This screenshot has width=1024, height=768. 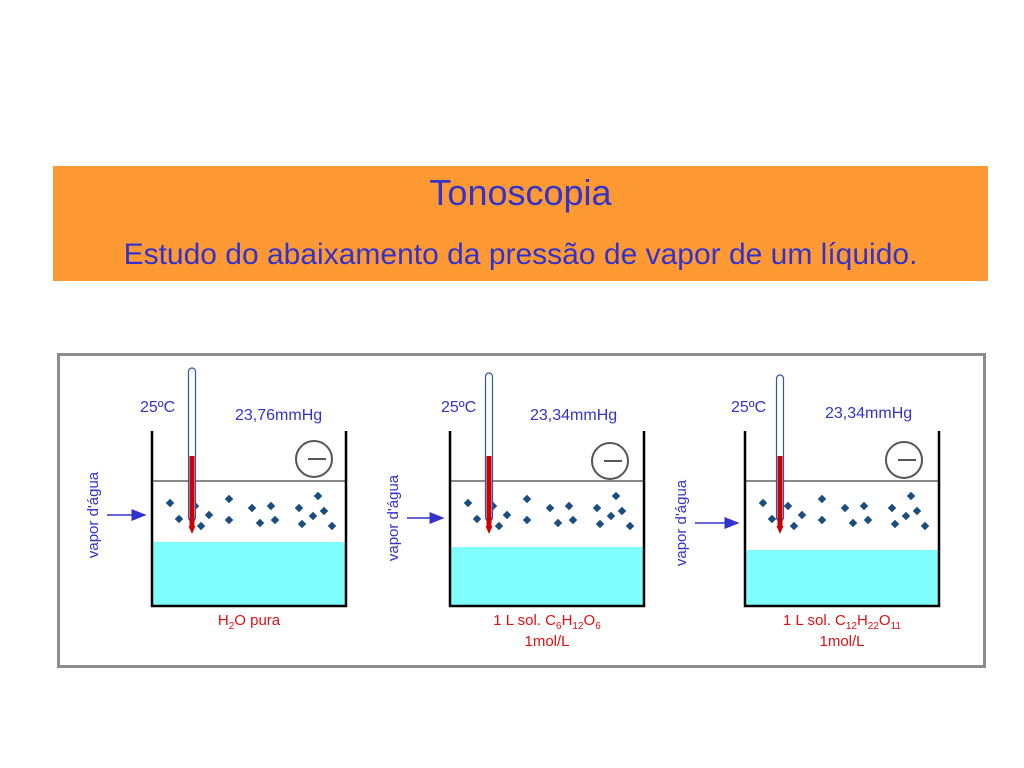 I want to click on slide-title: Tonoscopia, so click(x=520, y=192).